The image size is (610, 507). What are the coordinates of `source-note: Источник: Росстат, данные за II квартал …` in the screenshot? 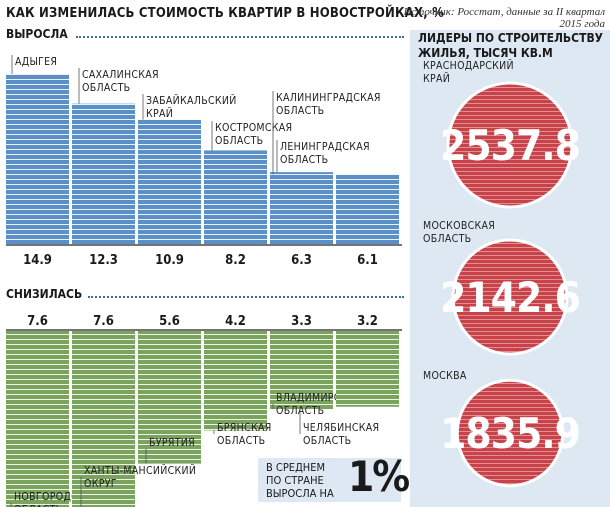 It's located at (504, 18).